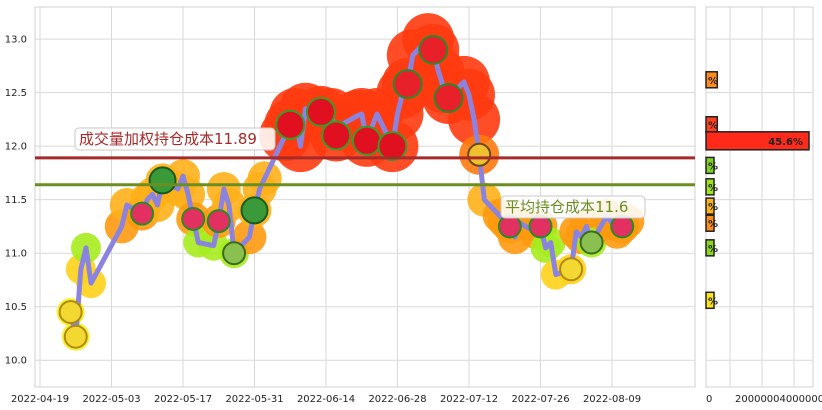  I want to click on x-tick-label: 2022-07-26, so click(540, 399).